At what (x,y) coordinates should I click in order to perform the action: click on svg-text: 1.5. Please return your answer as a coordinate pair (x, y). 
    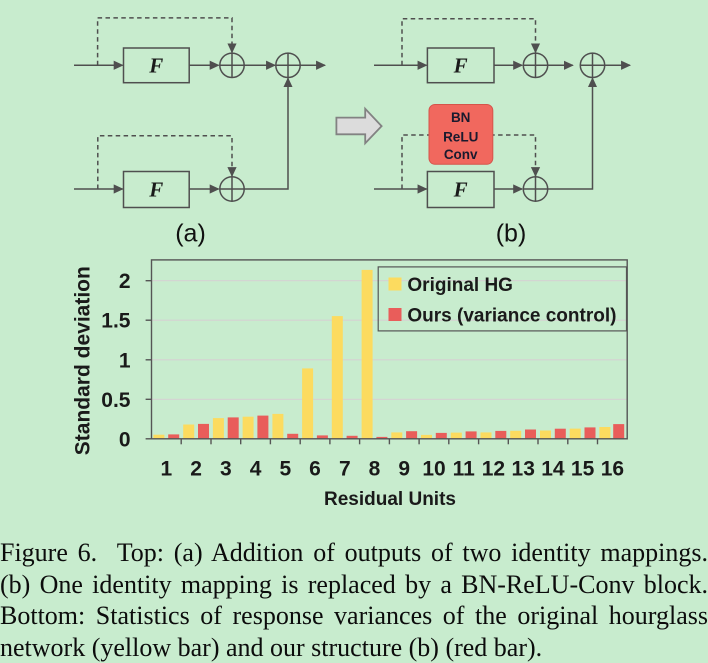
    Looking at the image, I should click on (116, 321).